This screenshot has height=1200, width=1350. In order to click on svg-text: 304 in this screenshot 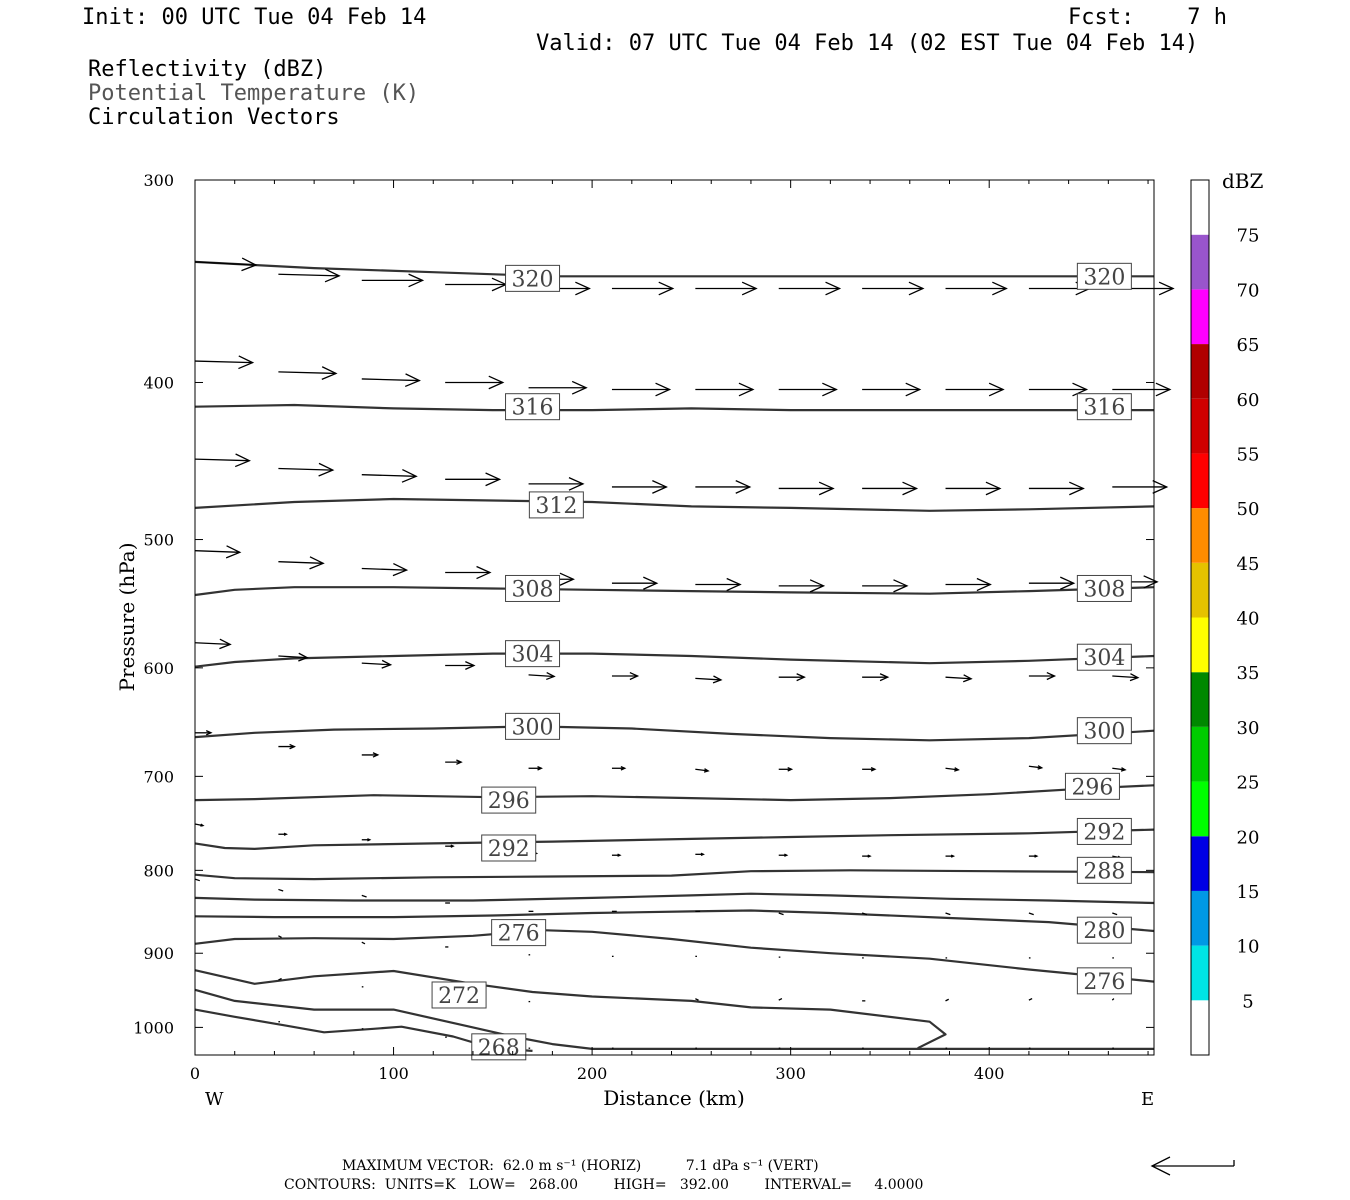, I will do `click(533, 655)`.